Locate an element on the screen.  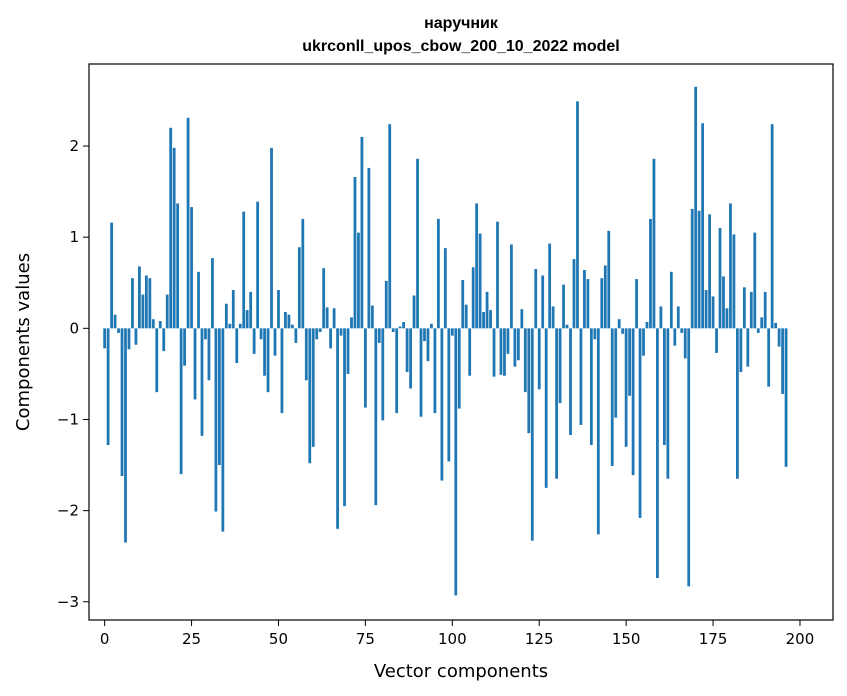
y-tick-label: 1 is located at coordinates (74, 237).